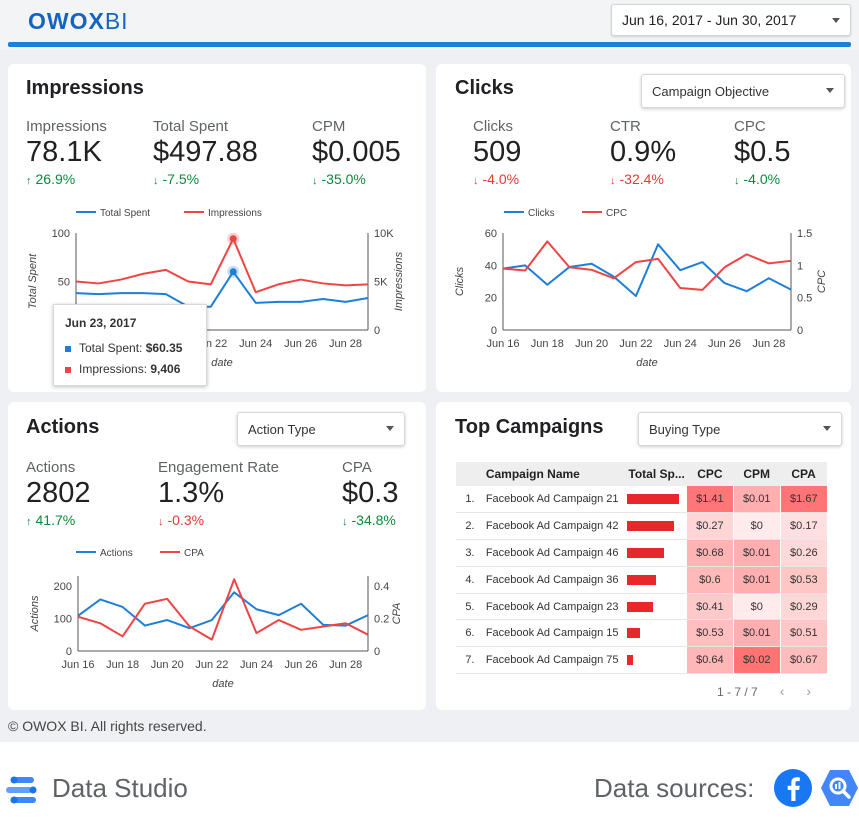 Image resolution: width=859 pixels, height=818 pixels. I want to click on date-range-picker: Jun 16, 2017 - Jun 30, 2017, so click(731, 20).